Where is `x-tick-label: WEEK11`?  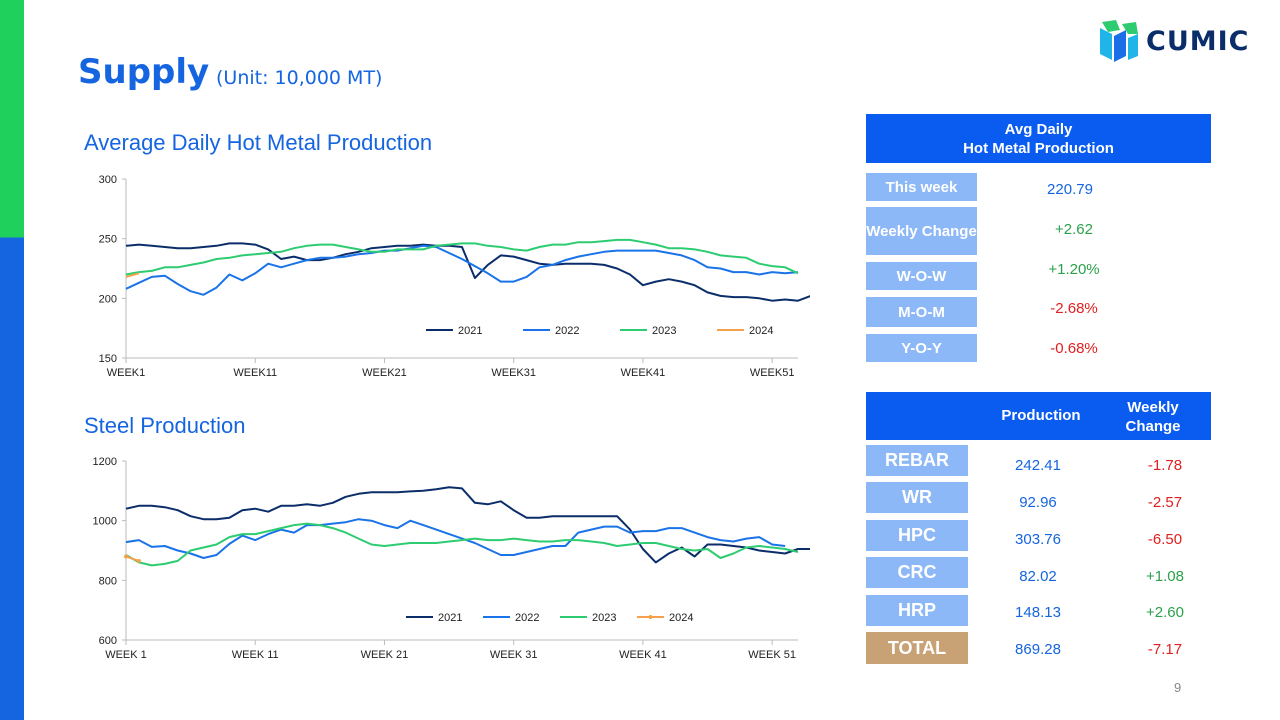
x-tick-label: WEEK11 is located at coordinates (255, 373).